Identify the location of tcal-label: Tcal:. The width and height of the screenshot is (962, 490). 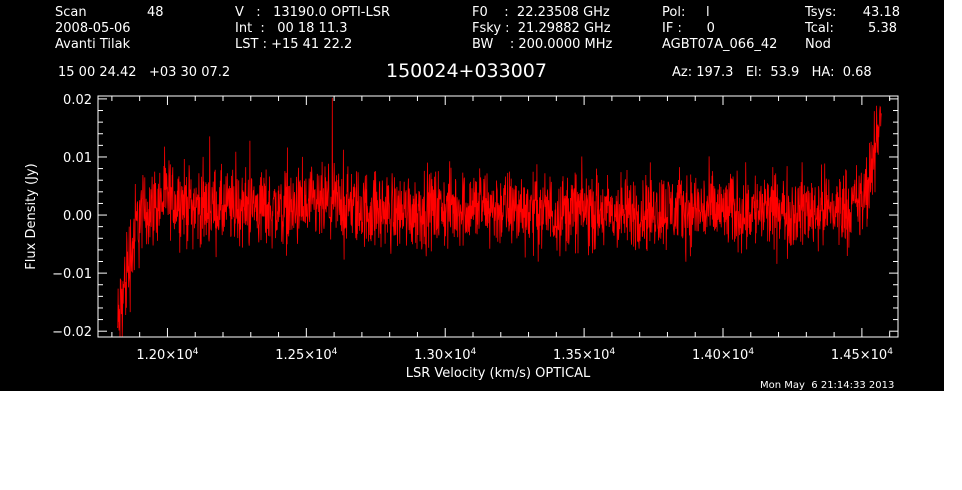
(819, 28).